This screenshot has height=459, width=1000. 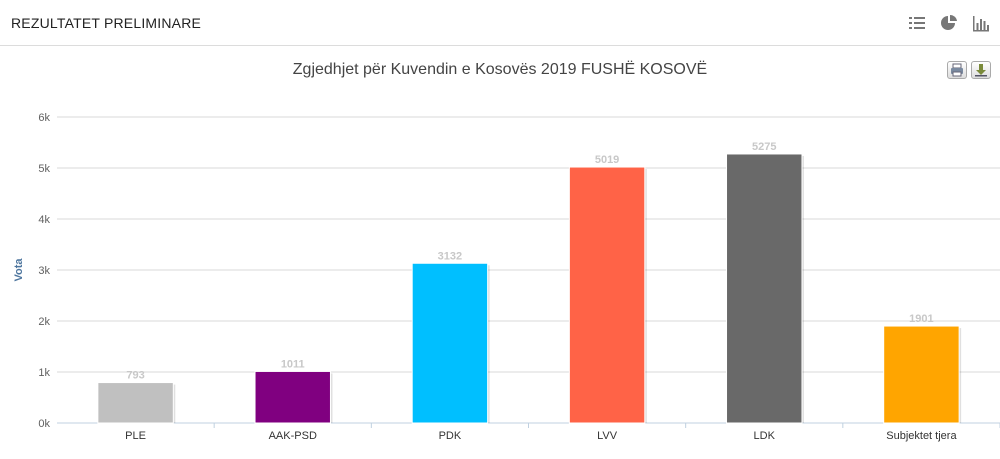 What do you see at coordinates (450, 436) in the screenshot?
I see `x-tick-label: PDK` at bounding box center [450, 436].